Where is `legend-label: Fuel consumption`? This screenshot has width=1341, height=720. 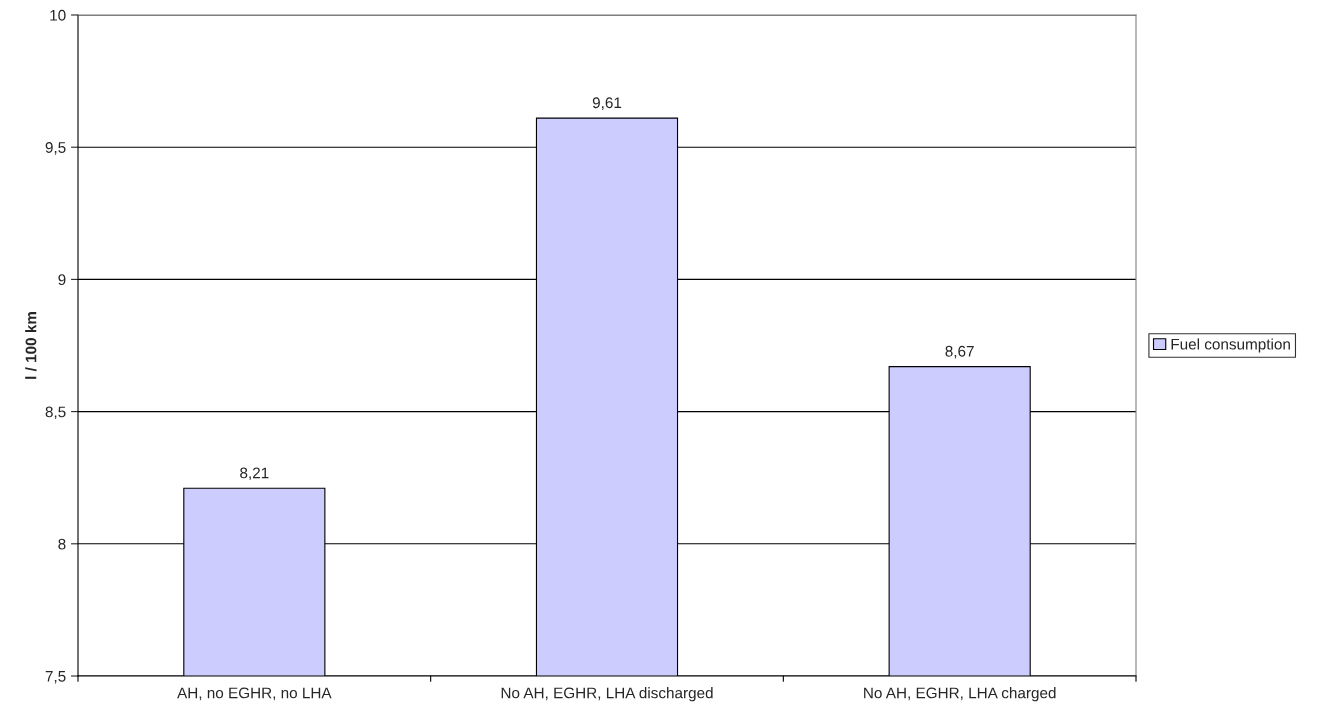 legend-label: Fuel consumption is located at coordinates (1230, 345).